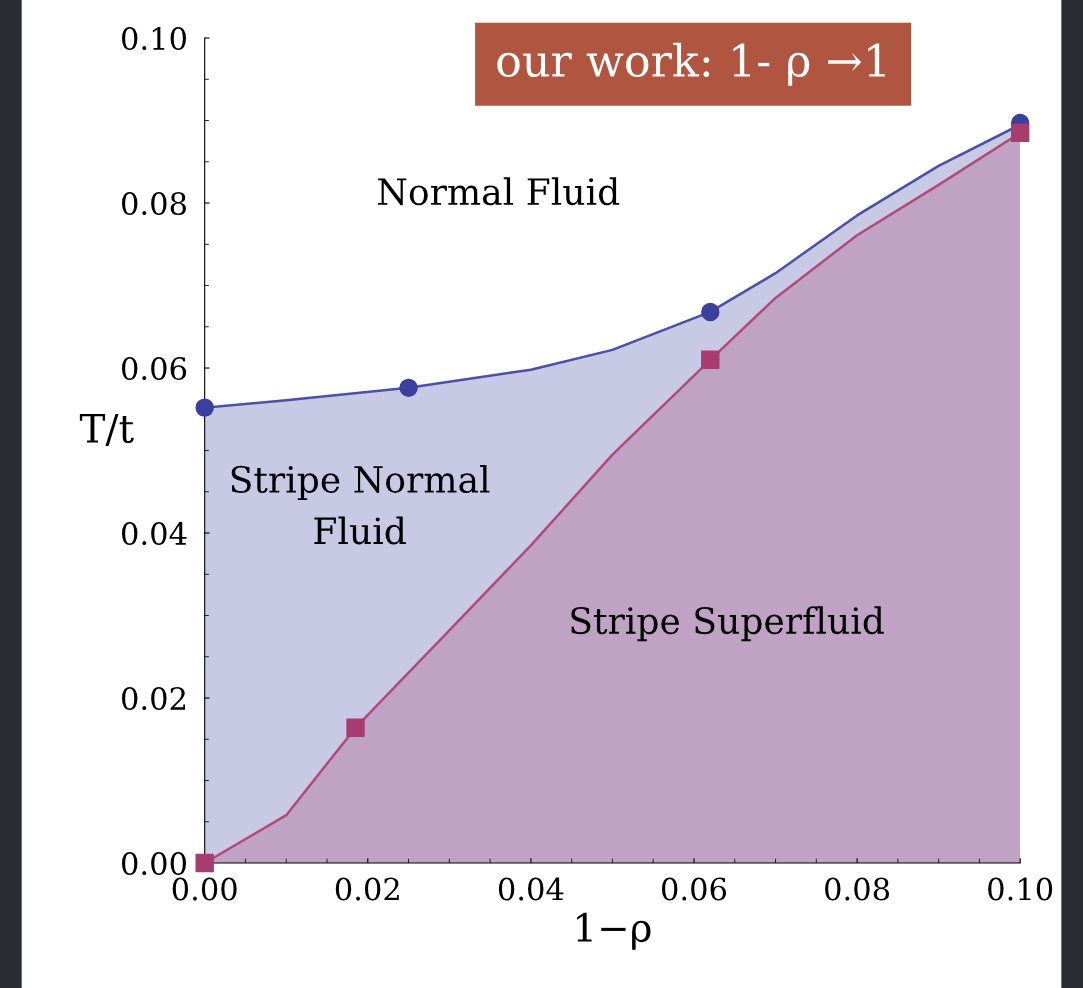  I want to click on y-tick-label: 0.10, so click(154, 38).